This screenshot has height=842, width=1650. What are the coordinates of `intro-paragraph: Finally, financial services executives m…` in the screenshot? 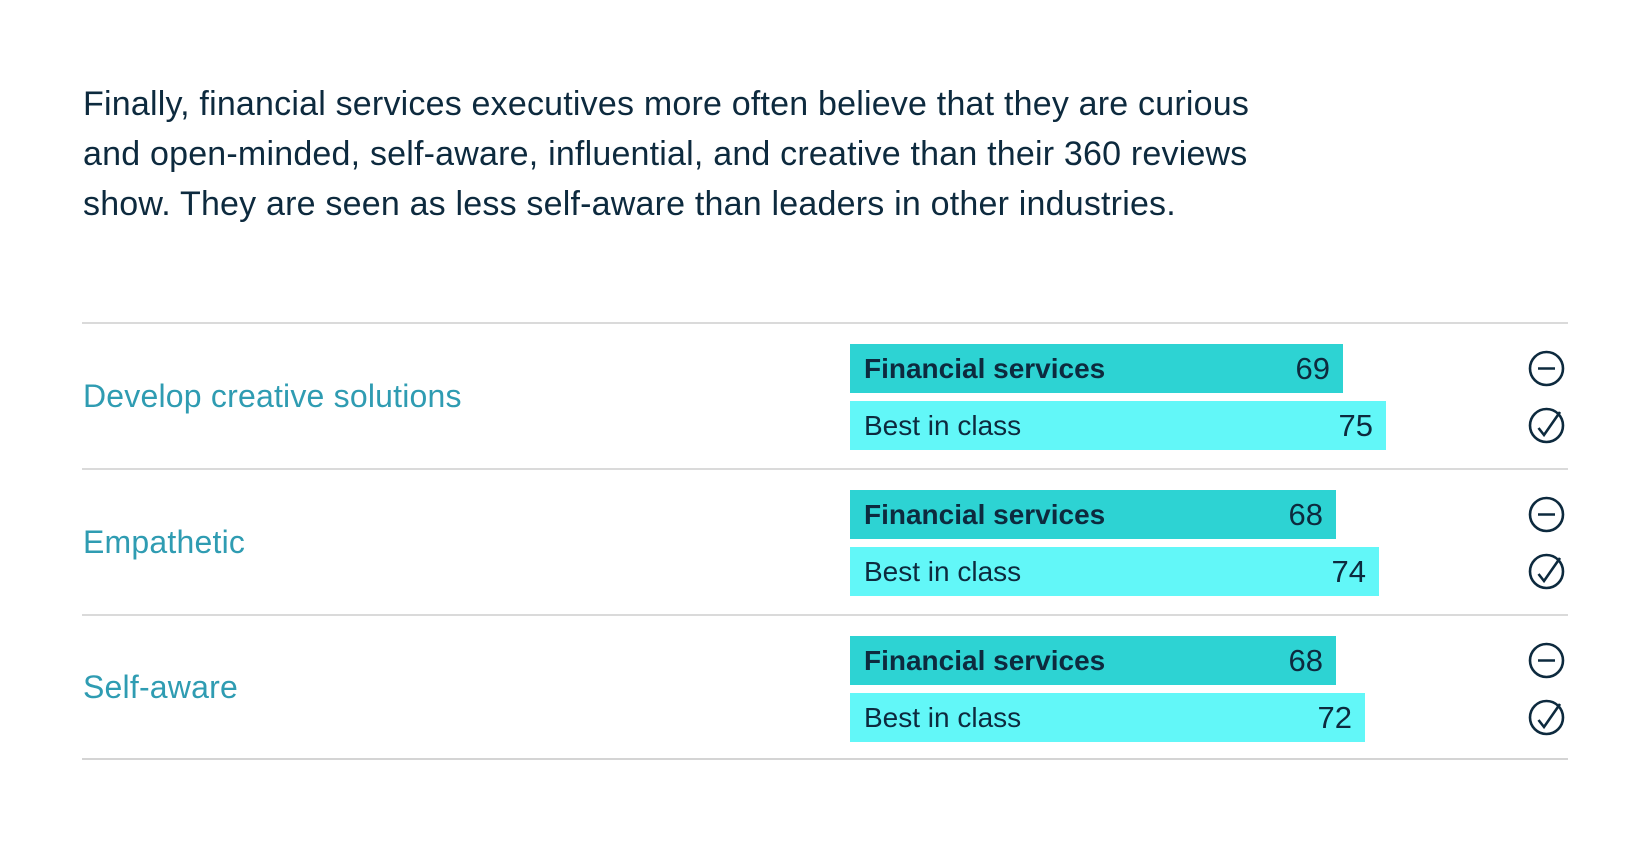 It's located at (666, 154).